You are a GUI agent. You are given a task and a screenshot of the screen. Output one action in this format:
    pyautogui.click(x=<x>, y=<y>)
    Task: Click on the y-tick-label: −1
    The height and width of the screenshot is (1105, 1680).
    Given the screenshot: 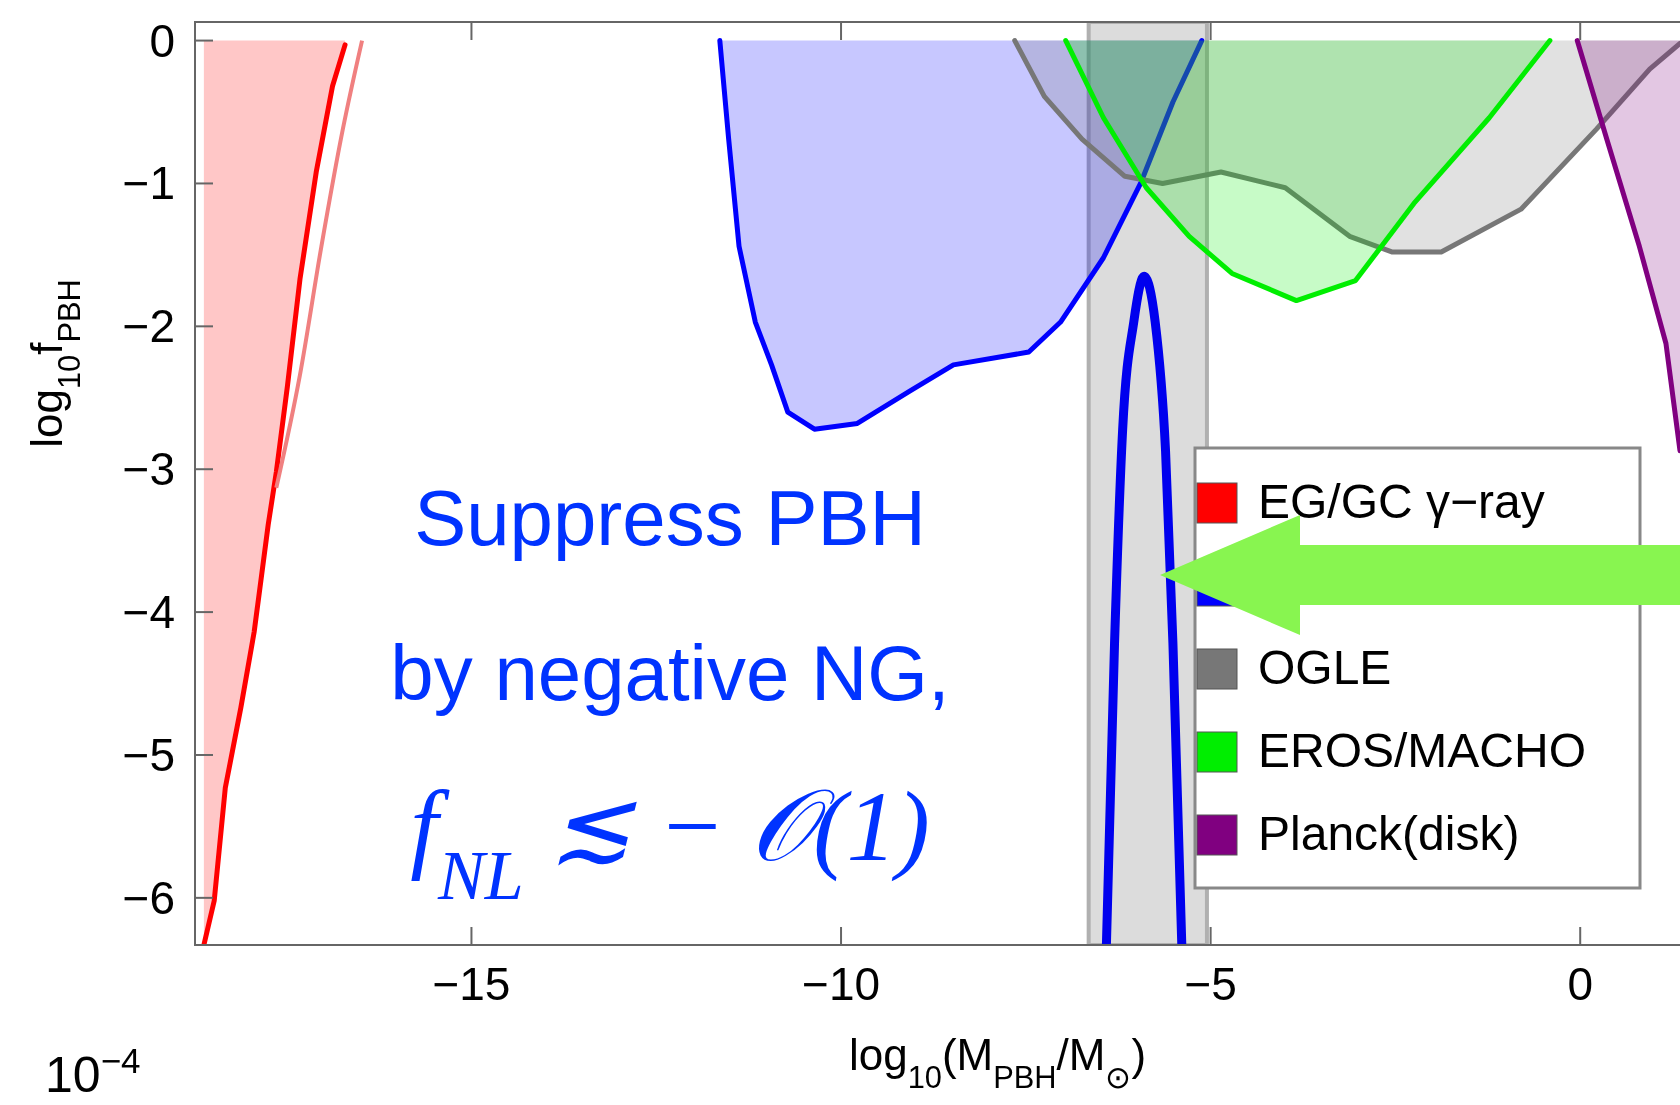 What is the action you would take?
    pyautogui.click(x=148, y=183)
    